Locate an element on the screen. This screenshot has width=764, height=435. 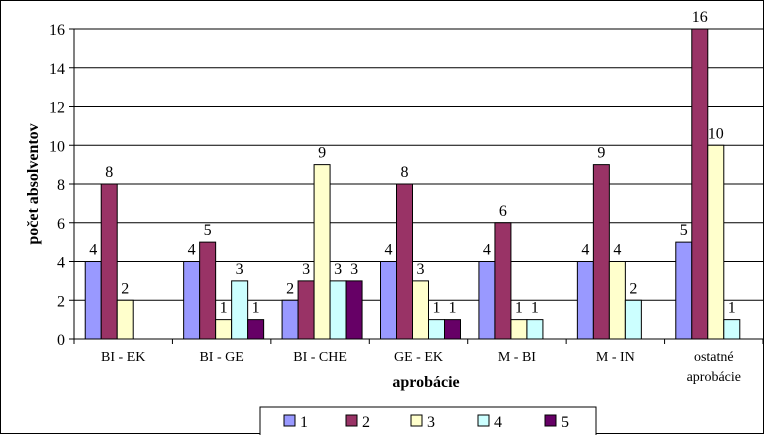
category-label: M - IN is located at coordinates (615, 357).